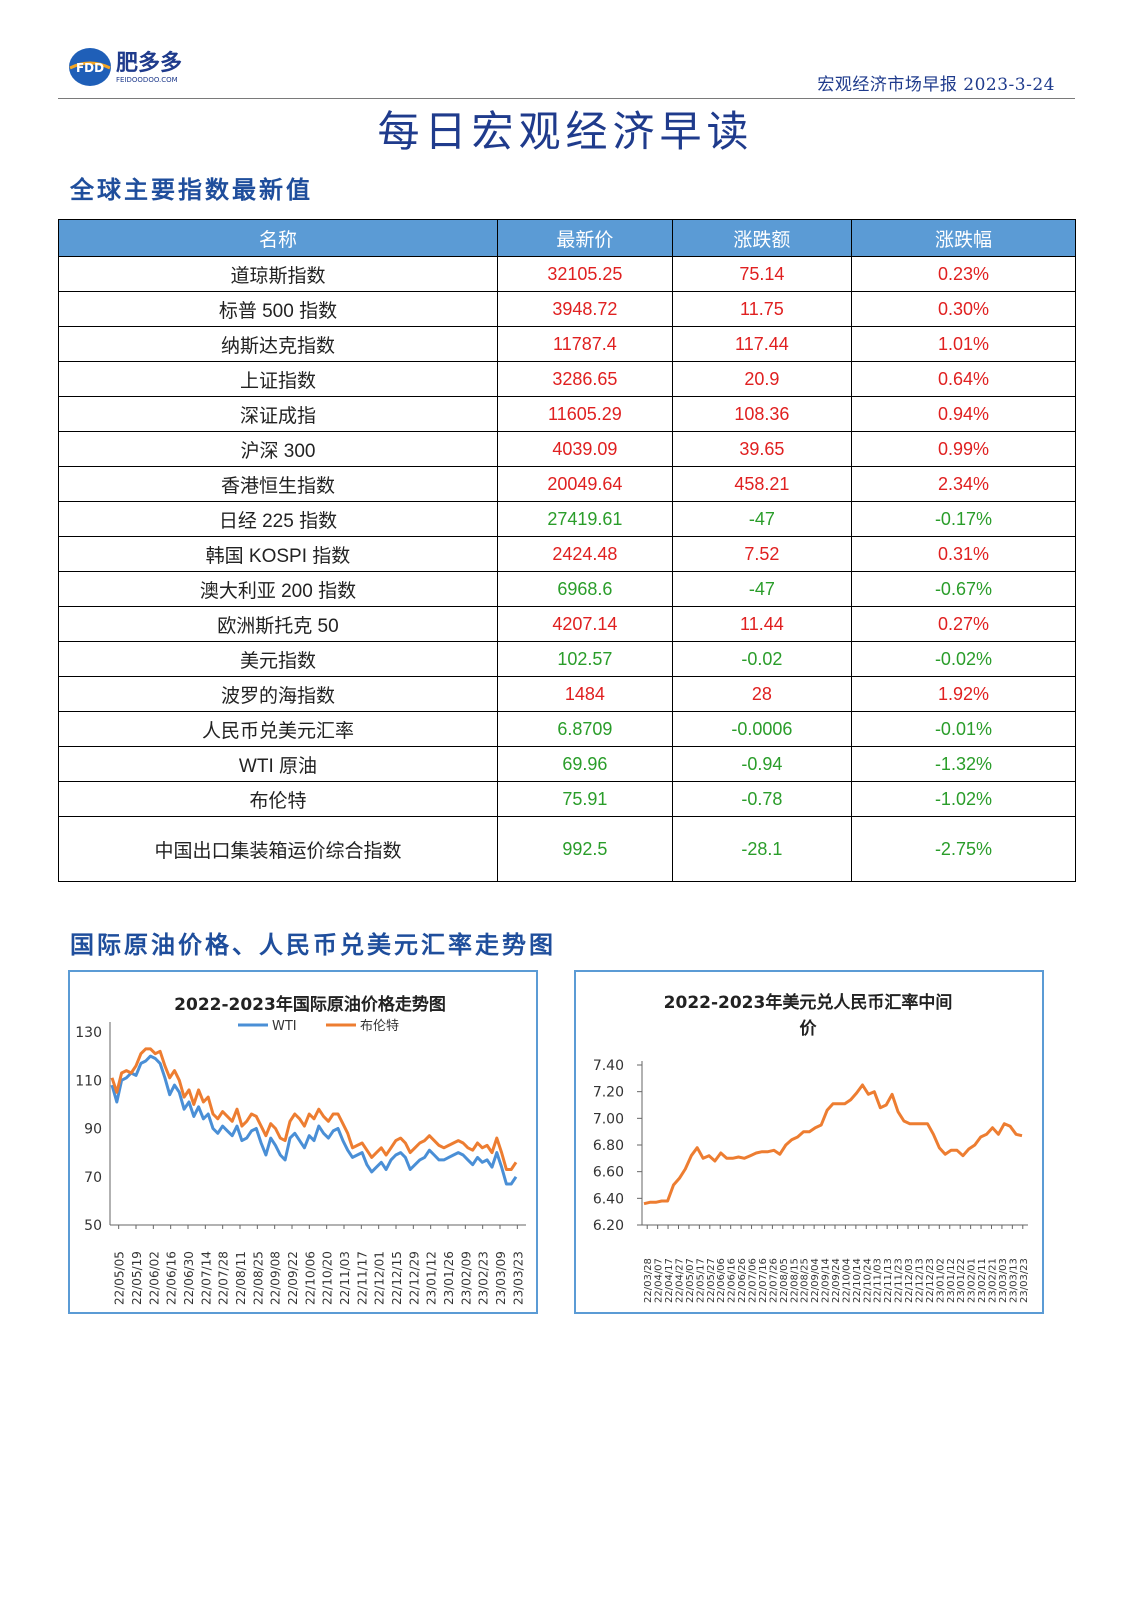 The image size is (1131, 1600). I want to click on y-tick-label: 50, so click(93, 1226).